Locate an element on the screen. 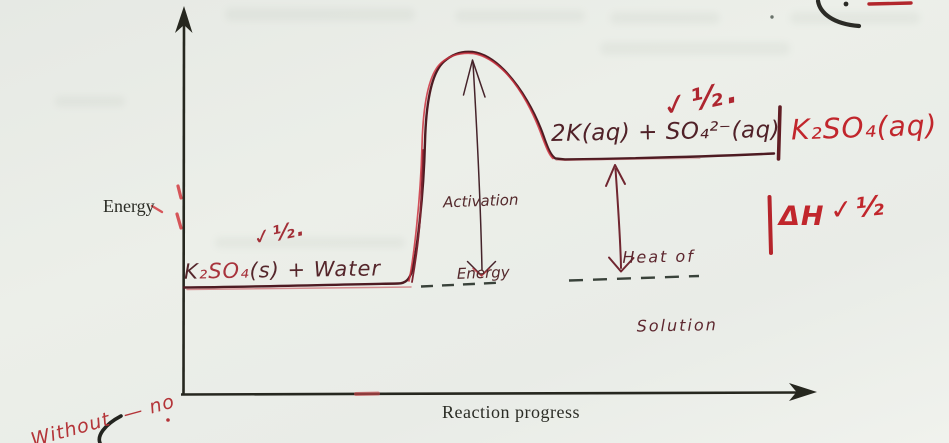 This screenshot has height=443, width=949. reactants-state-and-water: (s) + Water is located at coordinates (315, 269).